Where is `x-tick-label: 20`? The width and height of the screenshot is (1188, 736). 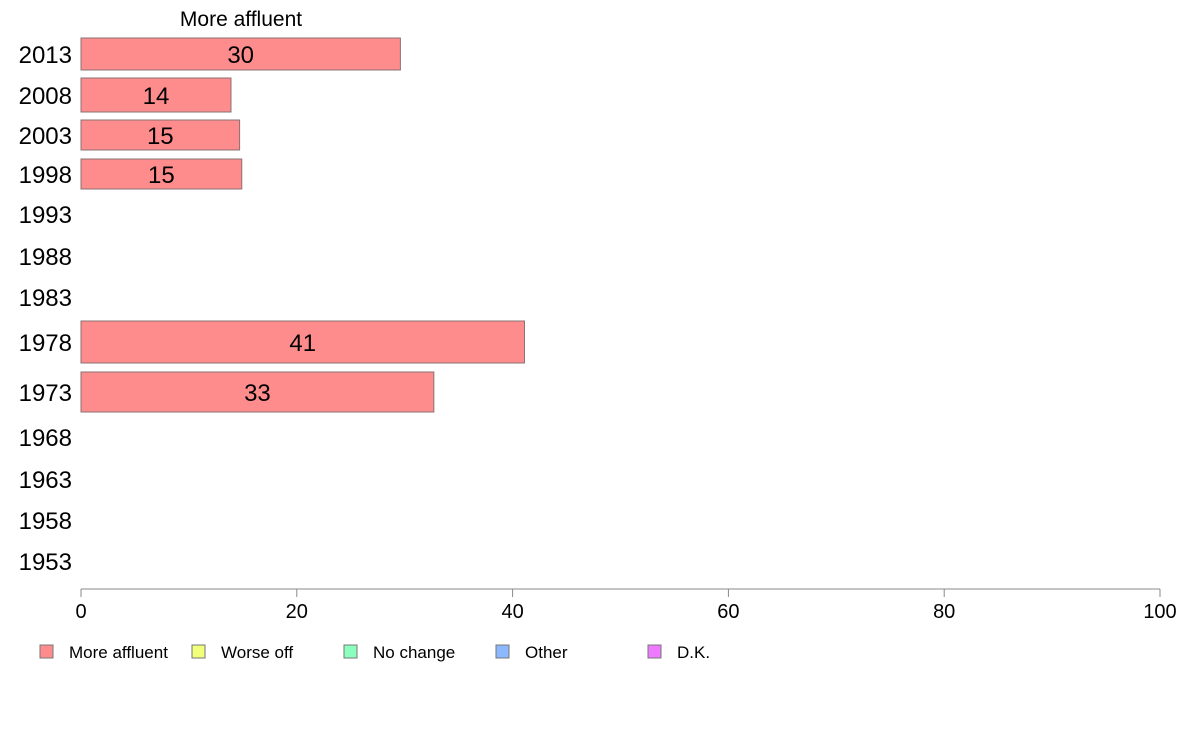 x-tick-label: 20 is located at coordinates (297, 612).